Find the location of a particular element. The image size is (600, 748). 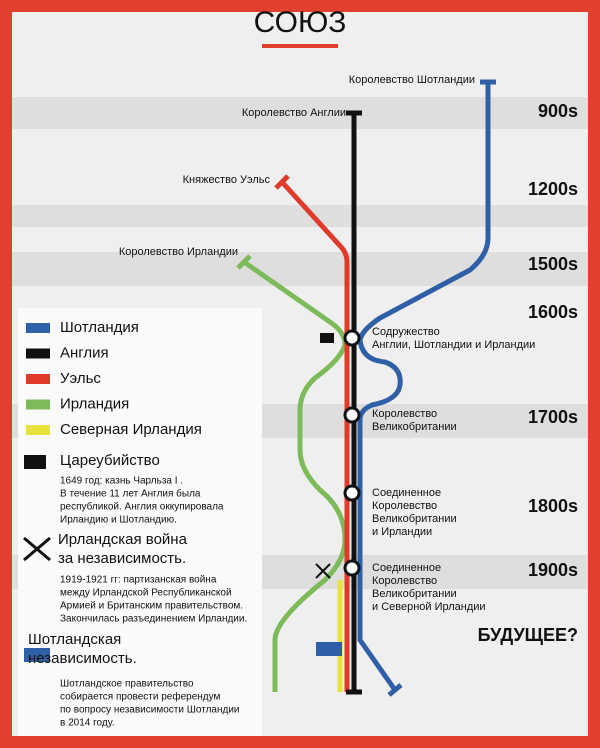

note-text: между Ирландской Республиканской is located at coordinates (146, 593).